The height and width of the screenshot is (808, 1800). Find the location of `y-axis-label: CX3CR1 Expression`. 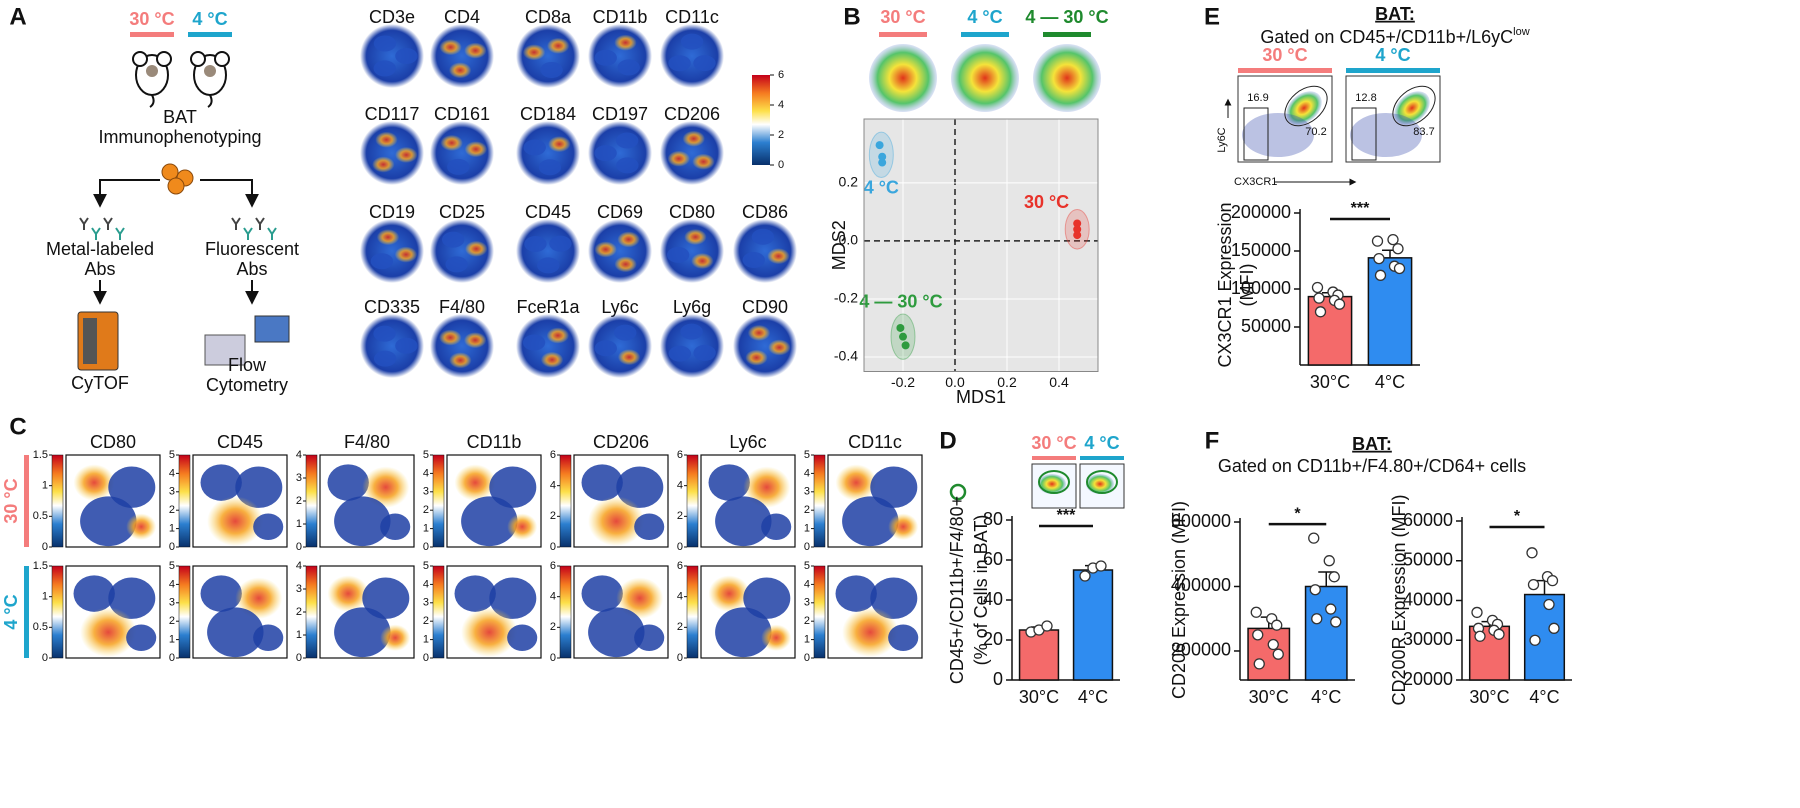

y-axis-label: CX3CR1 Expression is located at coordinates (1225, 284).